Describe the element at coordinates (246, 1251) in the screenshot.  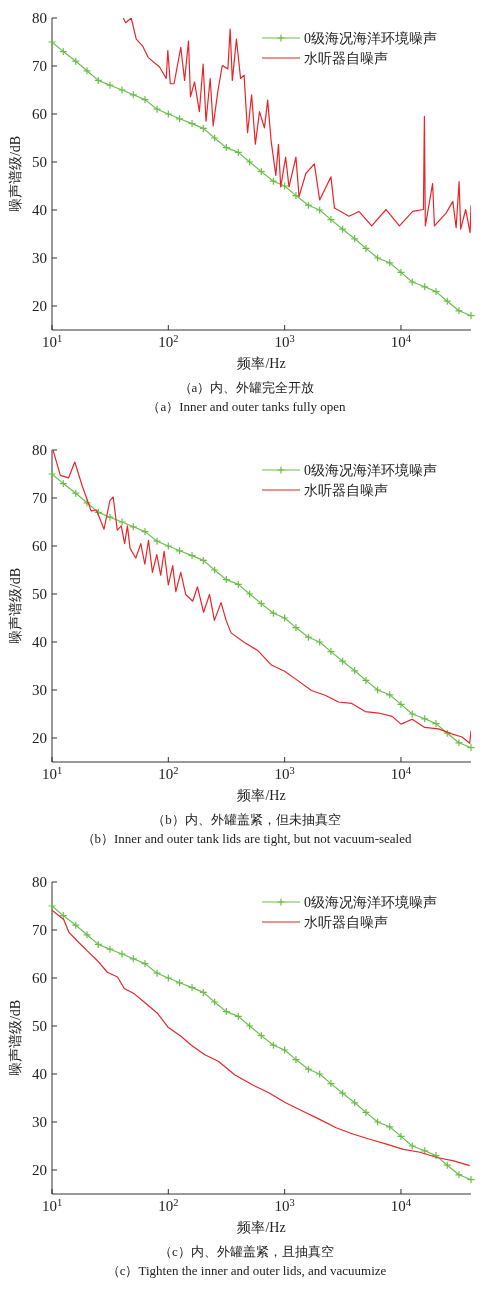
I see `text: （c）内、外罐盖紧，且抽真空` at that location.